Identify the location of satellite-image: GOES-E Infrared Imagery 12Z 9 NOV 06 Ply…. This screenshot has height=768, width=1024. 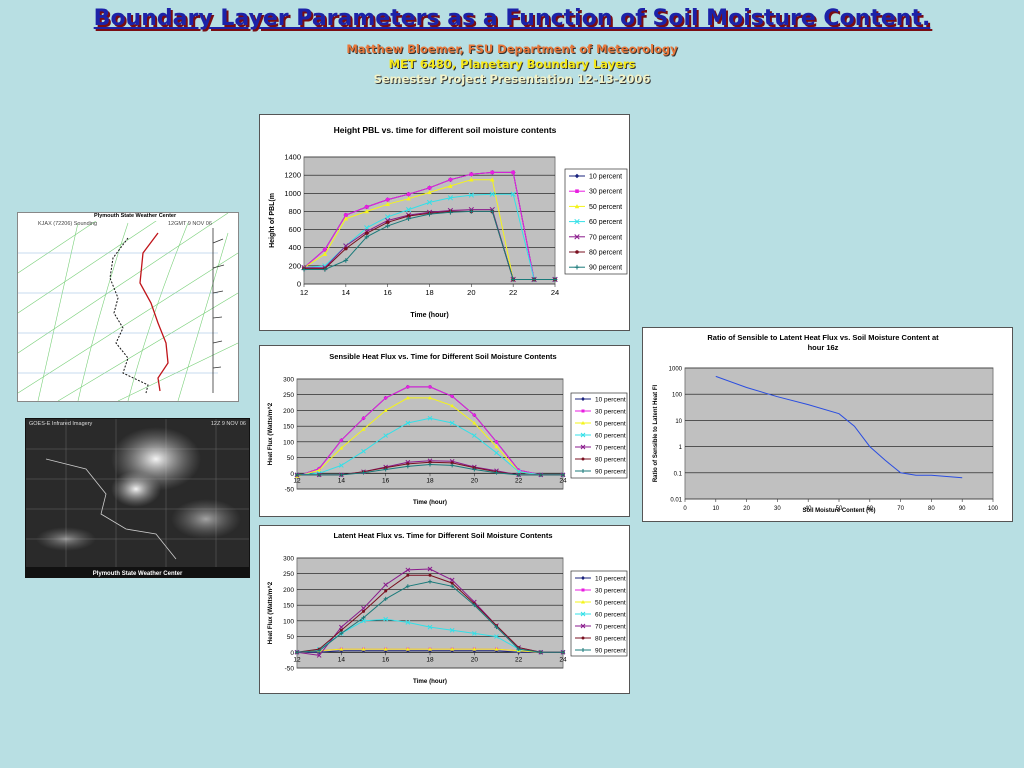
(137, 498).